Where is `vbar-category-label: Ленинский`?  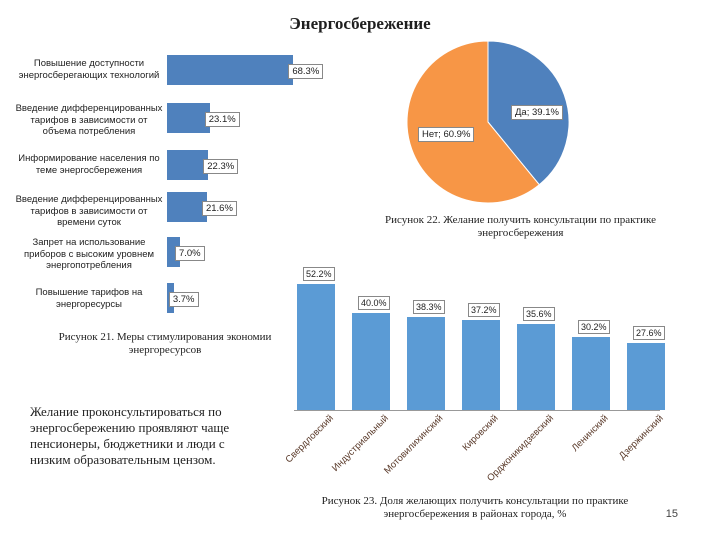 vbar-category-label: Ленинский is located at coordinates (590, 433).